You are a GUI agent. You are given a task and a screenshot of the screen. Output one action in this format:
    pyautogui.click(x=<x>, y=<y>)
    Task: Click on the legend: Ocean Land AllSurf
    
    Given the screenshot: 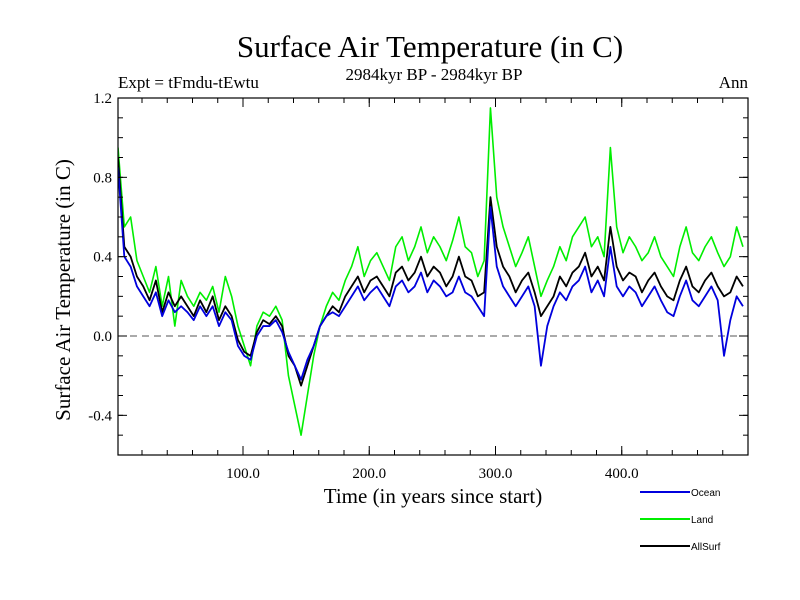 What is the action you would take?
    pyautogui.click(x=680, y=520)
    